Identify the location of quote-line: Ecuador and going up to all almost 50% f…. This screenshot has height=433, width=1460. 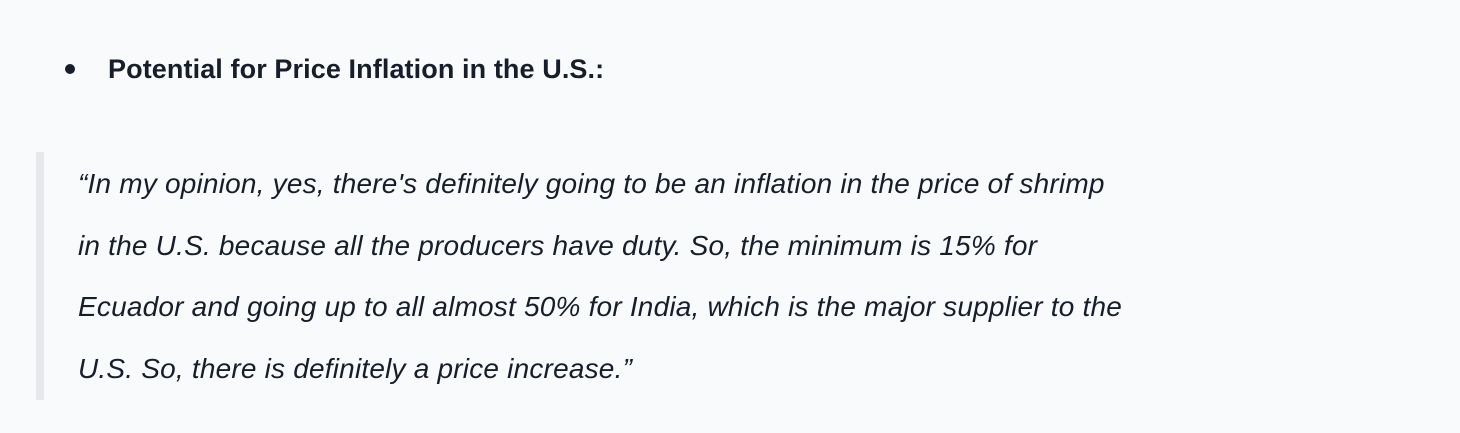
(600, 306).